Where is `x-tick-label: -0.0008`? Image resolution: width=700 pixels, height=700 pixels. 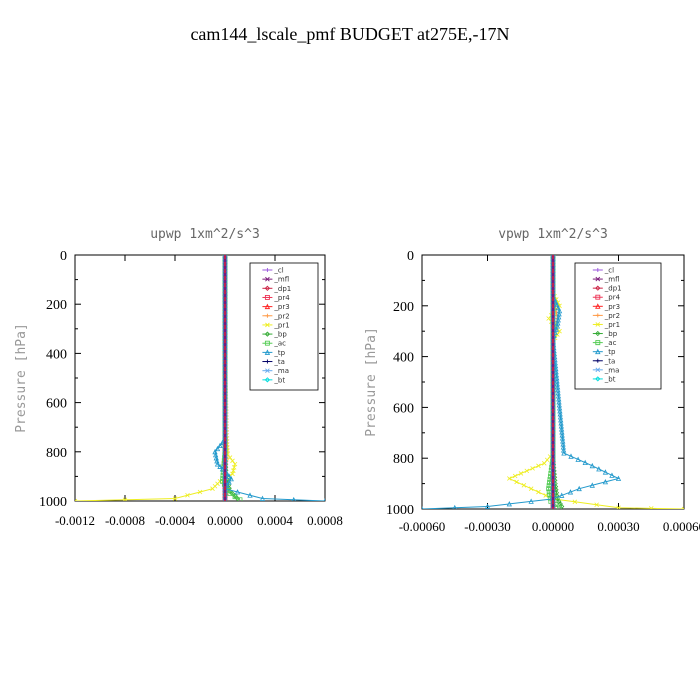
x-tick-label: -0.0008 is located at coordinates (125, 520).